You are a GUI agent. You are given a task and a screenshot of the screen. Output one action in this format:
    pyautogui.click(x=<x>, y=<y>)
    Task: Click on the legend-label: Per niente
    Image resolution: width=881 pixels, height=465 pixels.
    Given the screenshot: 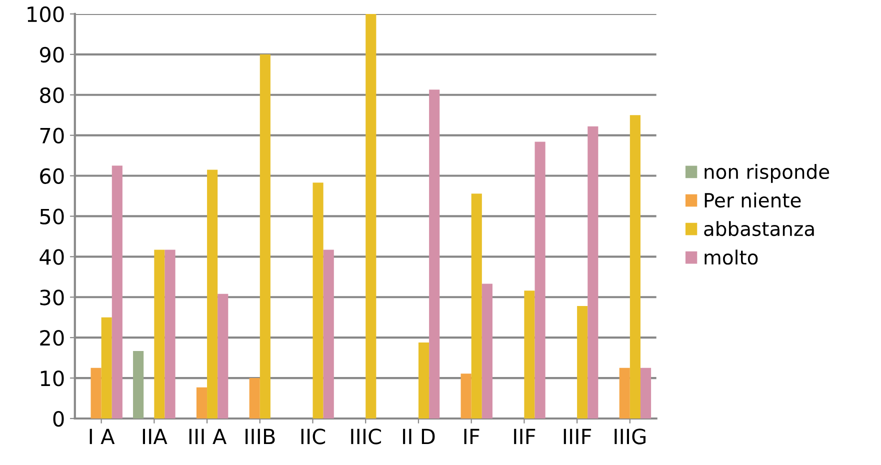 What is the action you would take?
    pyautogui.click(x=752, y=200)
    